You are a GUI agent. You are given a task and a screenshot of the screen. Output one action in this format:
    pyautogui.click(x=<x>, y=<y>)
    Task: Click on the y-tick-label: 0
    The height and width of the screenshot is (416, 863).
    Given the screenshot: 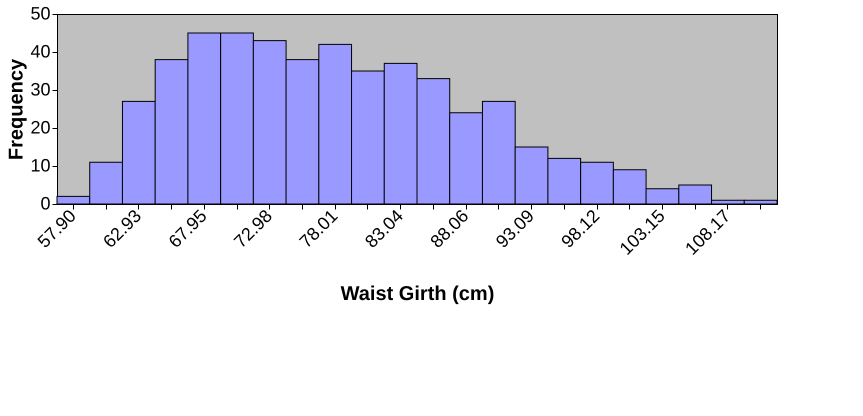 What is the action you would take?
    pyautogui.click(x=45, y=204)
    